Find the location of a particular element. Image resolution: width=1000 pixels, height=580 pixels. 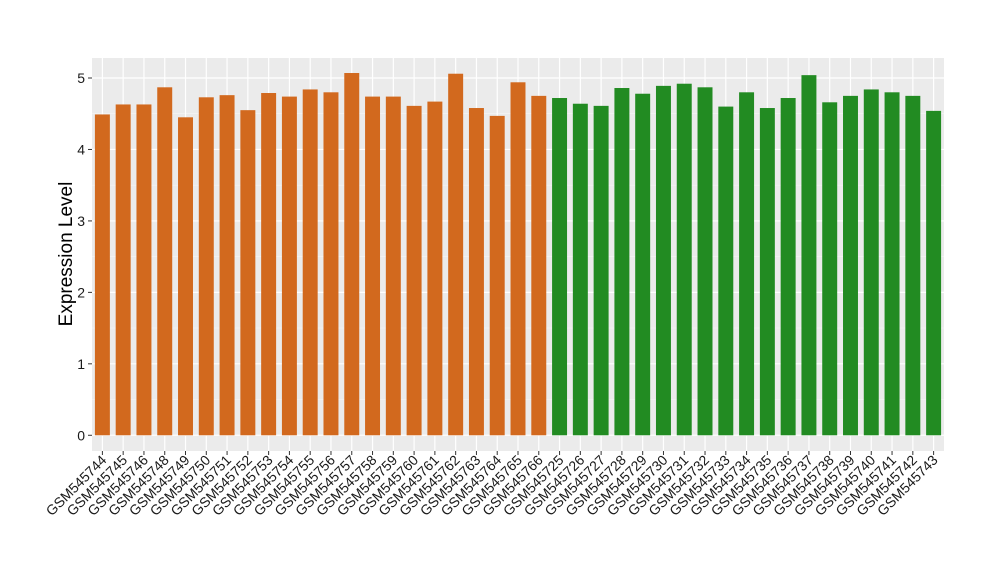

y-tick-label: 3 is located at coordinates (81, 221).